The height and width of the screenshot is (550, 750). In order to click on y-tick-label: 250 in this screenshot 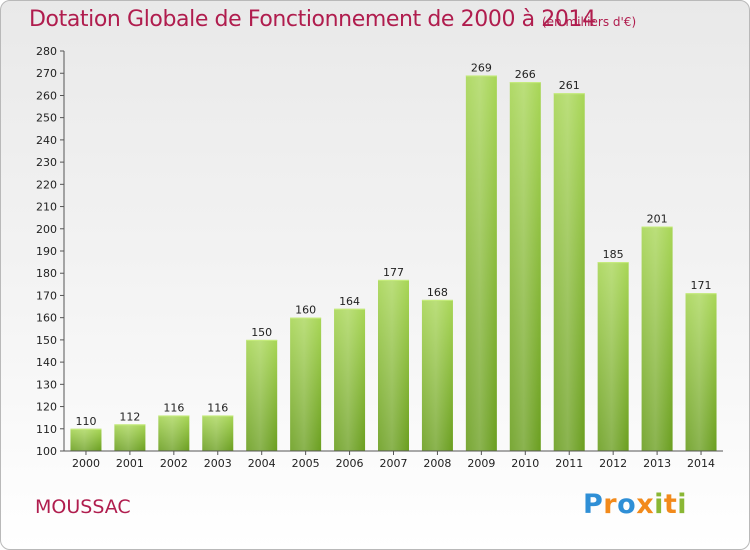, I will do `click(46, 118)`.